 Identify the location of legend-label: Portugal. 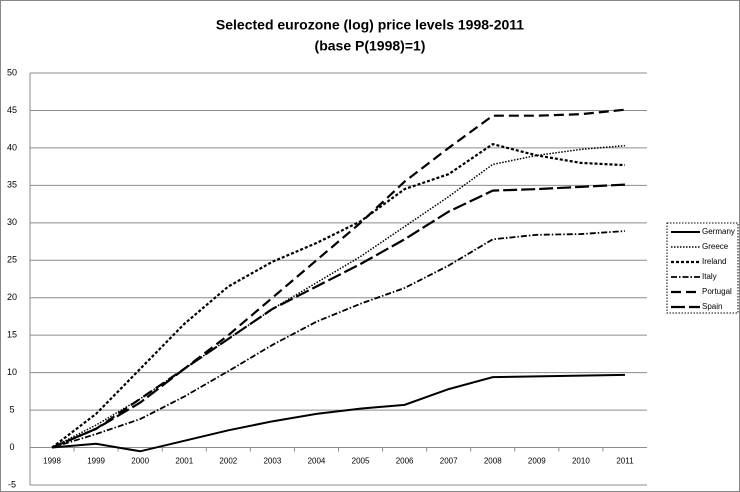
(717, 291).